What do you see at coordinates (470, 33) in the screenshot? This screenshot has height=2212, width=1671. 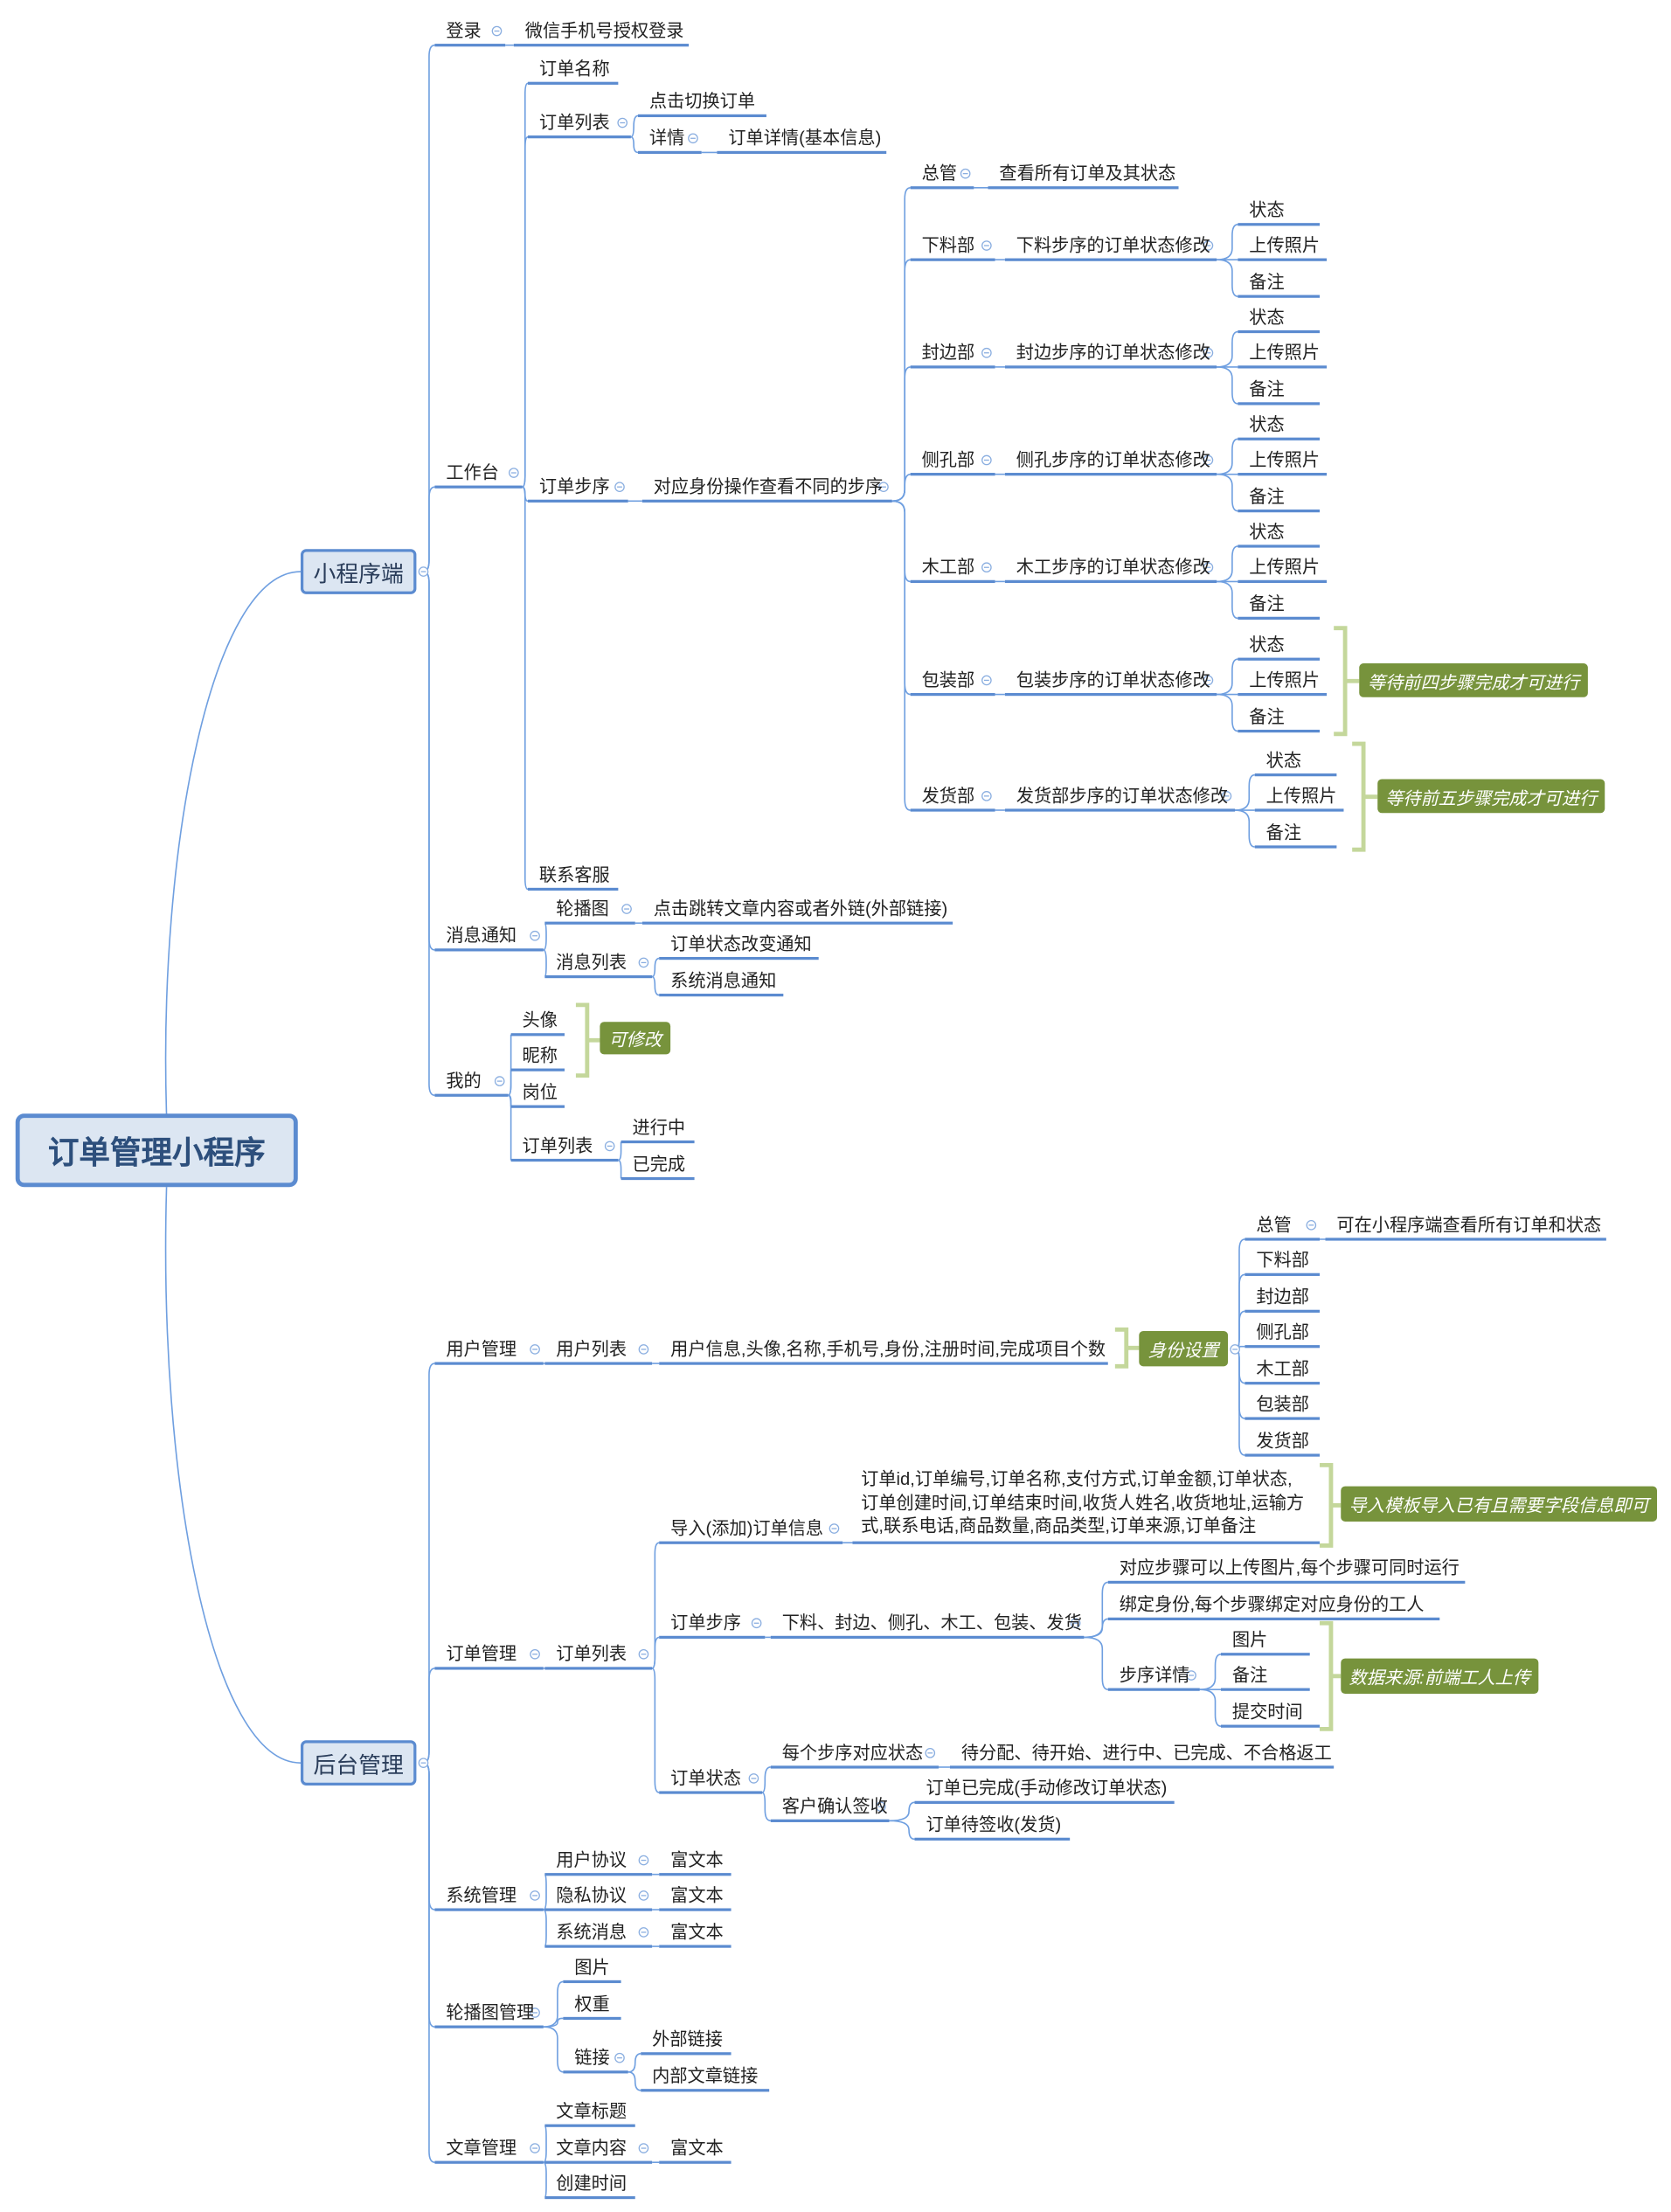 I see `node-login: 登录` at bounding box center [470, 33].